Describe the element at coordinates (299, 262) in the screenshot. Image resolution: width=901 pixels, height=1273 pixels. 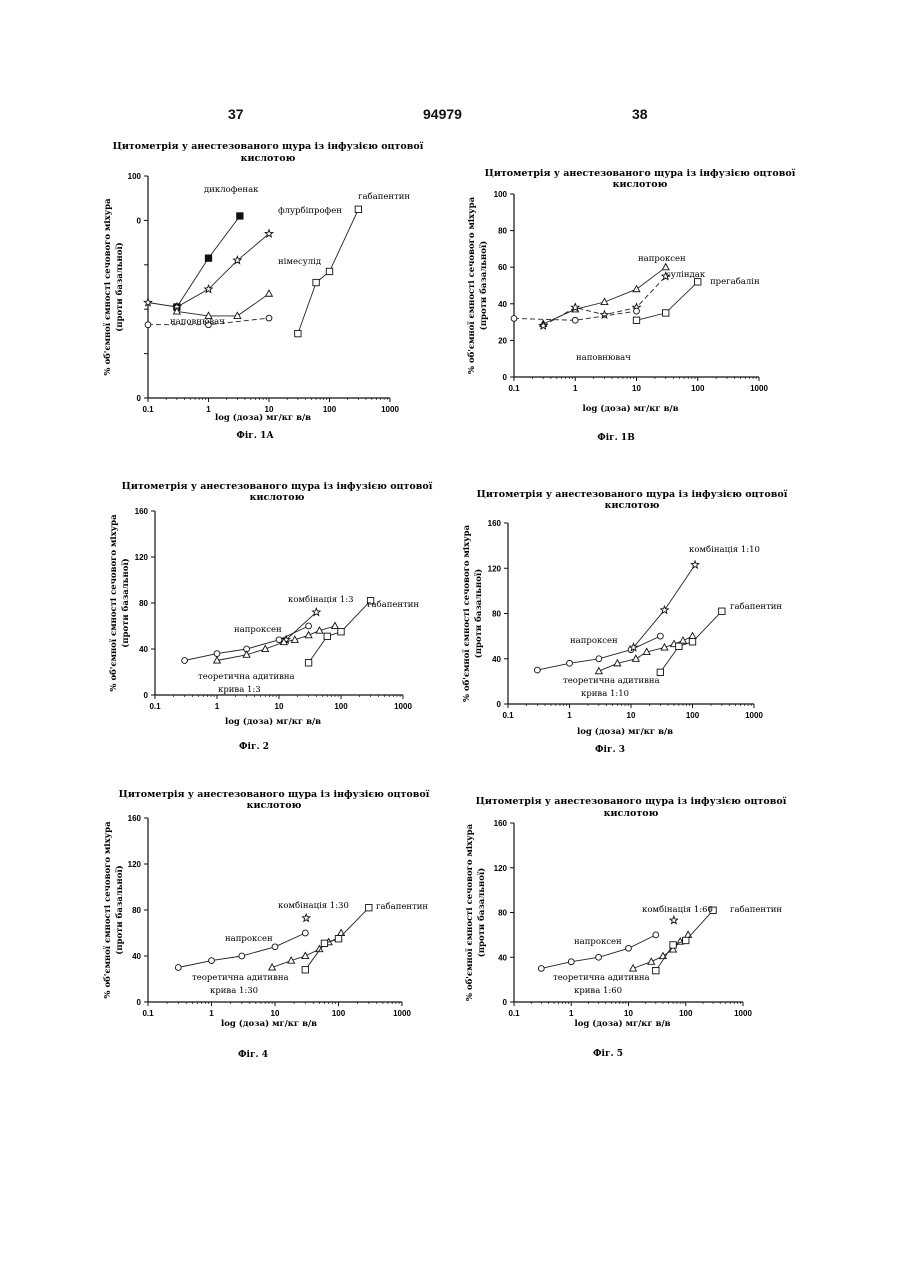
I see `annotation-label: німесулід` at that location.